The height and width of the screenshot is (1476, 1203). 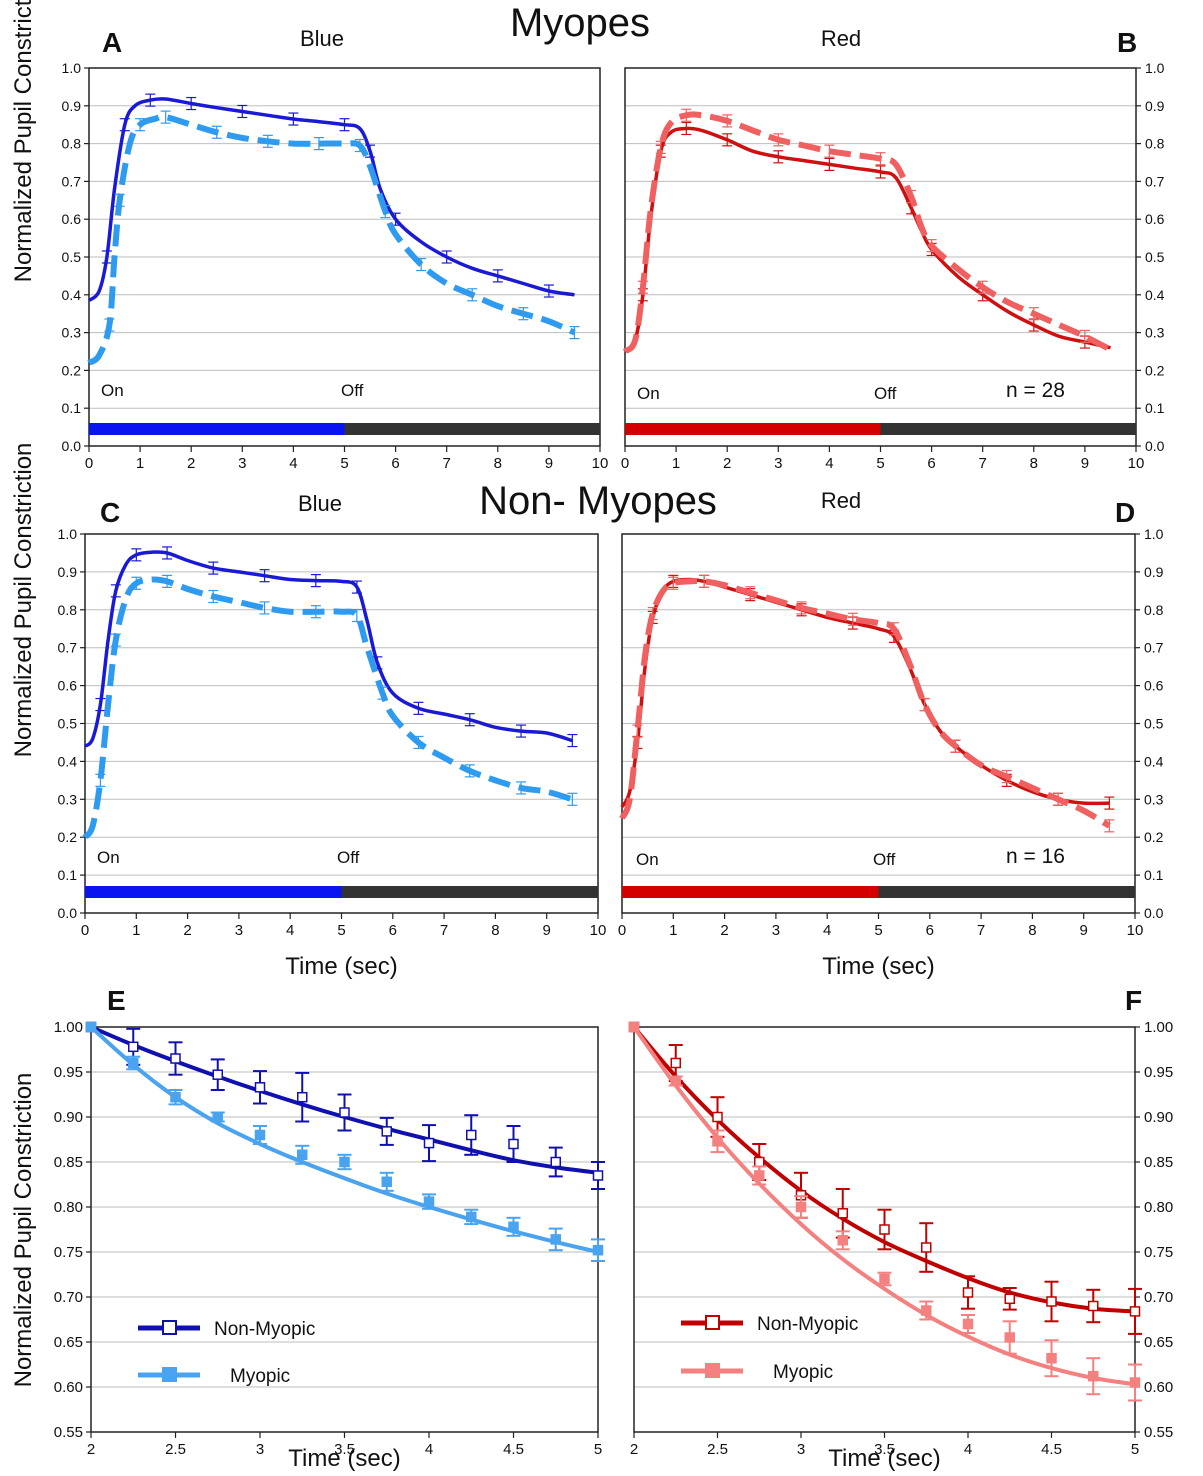 What do you see at coordinates (68, 761) in the screenshot?
I see `y-tick-label: 0.4` at bounding box center [68, 761].